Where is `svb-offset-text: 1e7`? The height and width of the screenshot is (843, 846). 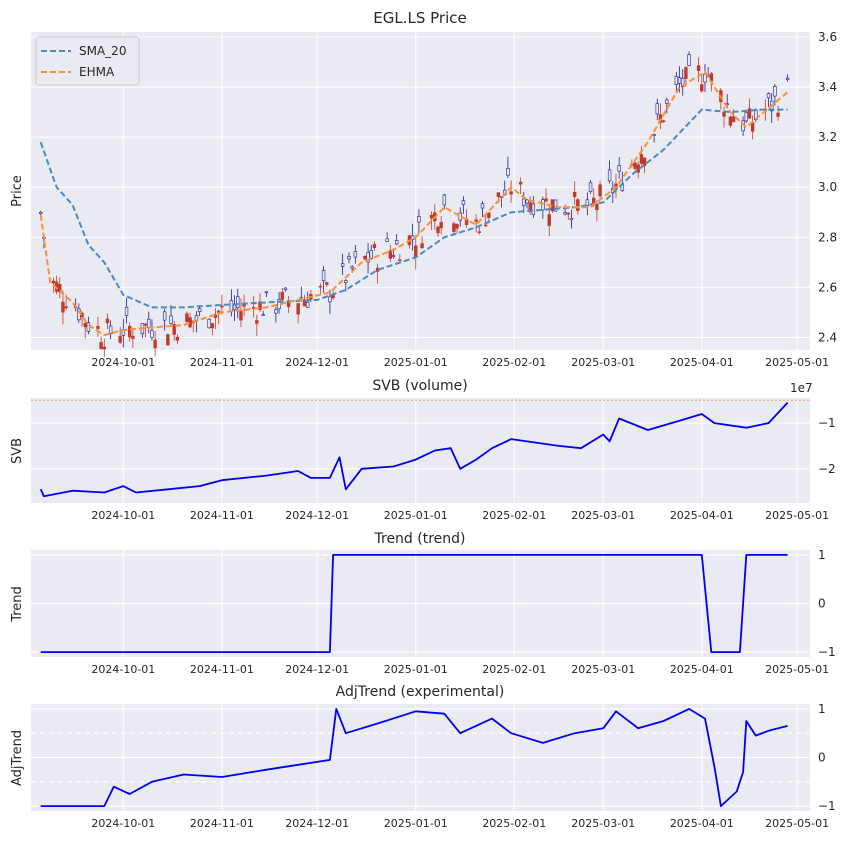 svb-offset-text: 1e7 is located at coordinates (801, 388).